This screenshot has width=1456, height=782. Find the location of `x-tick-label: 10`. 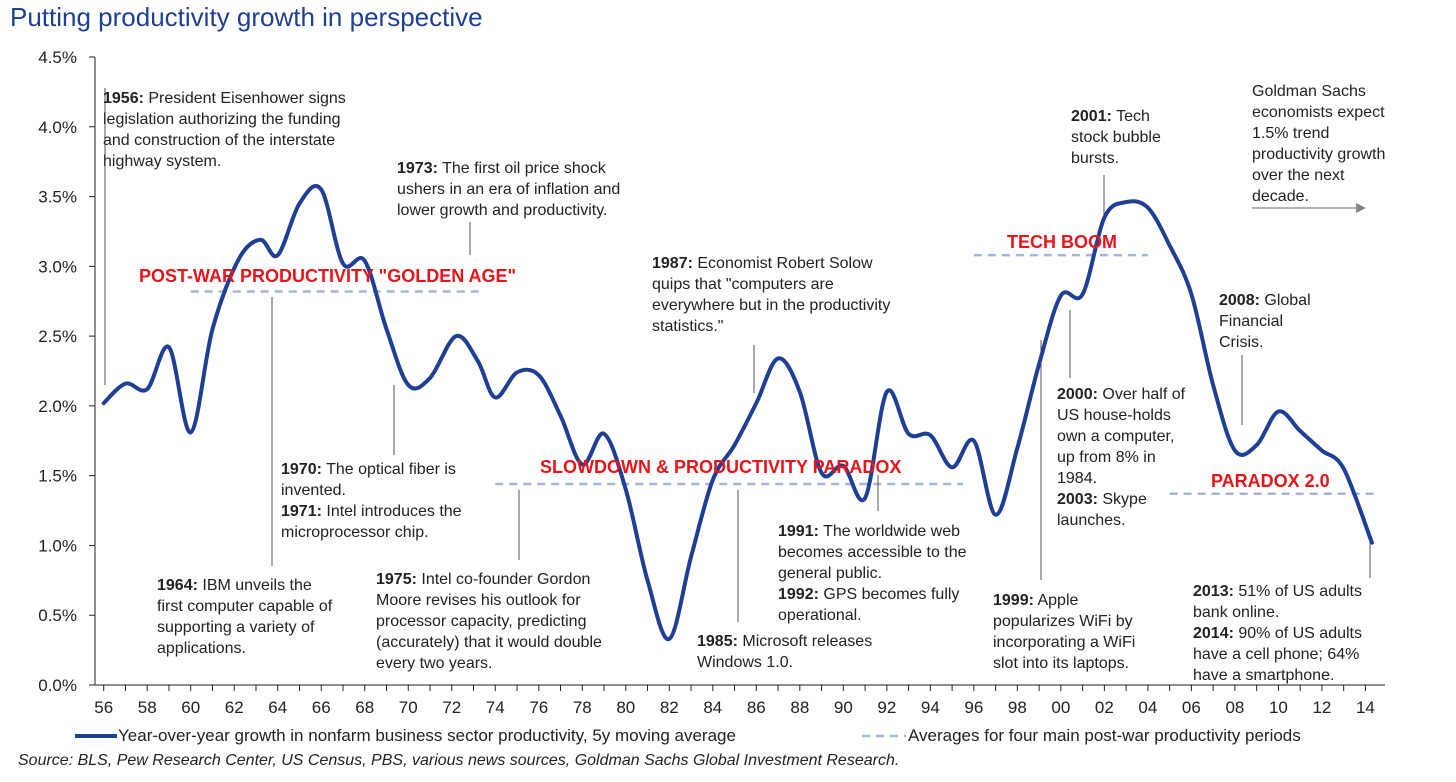

x-tick-label: 10 is located at coordinates (1278, 707).